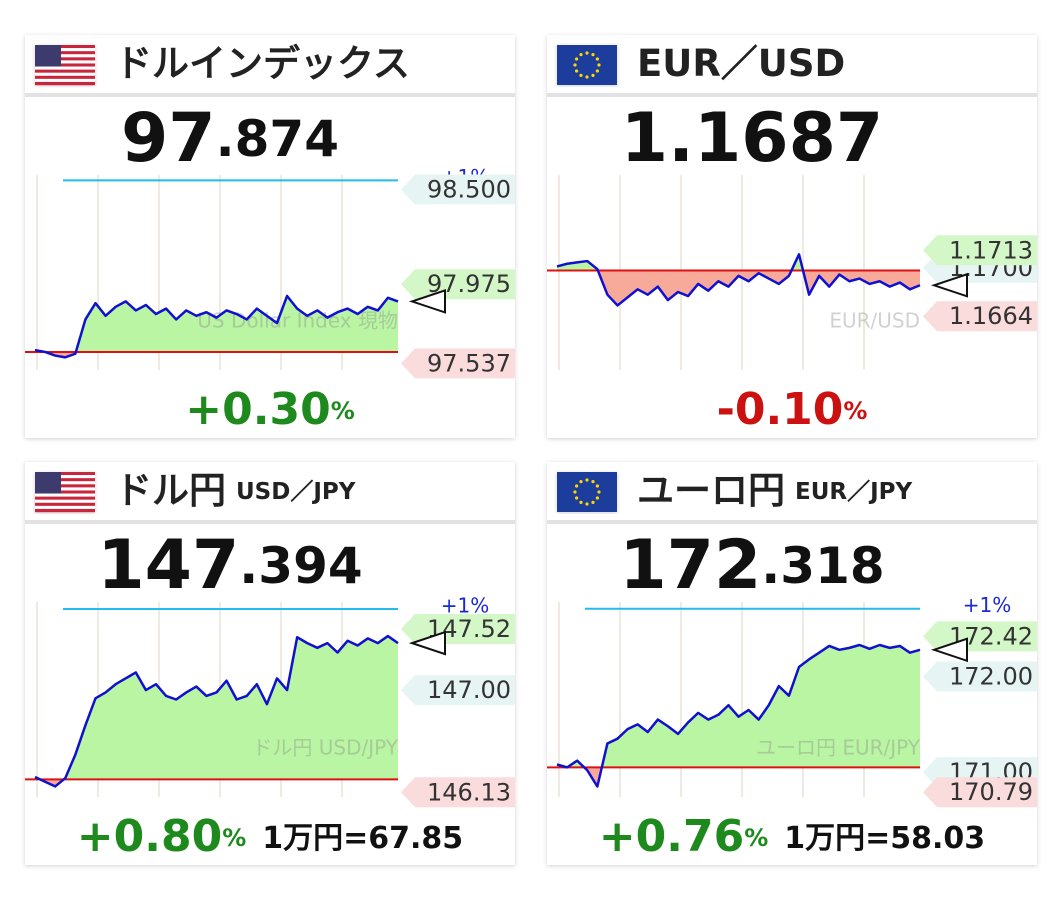 The image size is (1053, 901). What do you see at coordinates (297, 321) in the screenshot?
I see `watermark: US Dollar Index 現物` at bounding box center [297, 321].